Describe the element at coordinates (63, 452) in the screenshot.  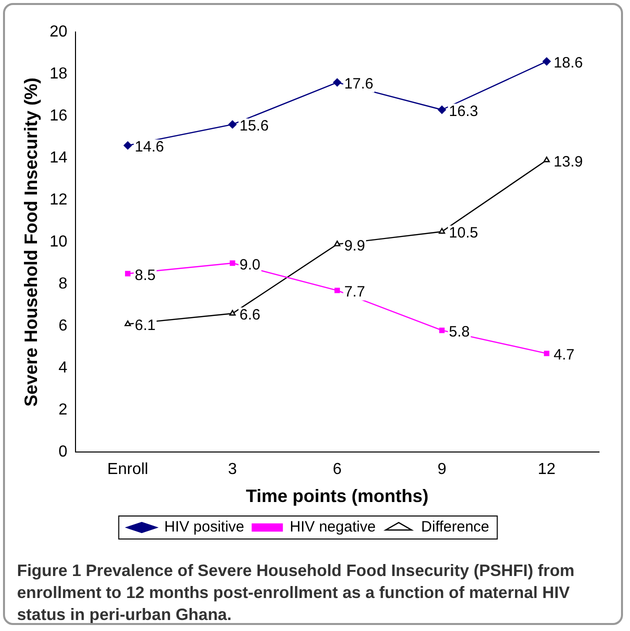
I see `y-tick-label: 0` at that location.